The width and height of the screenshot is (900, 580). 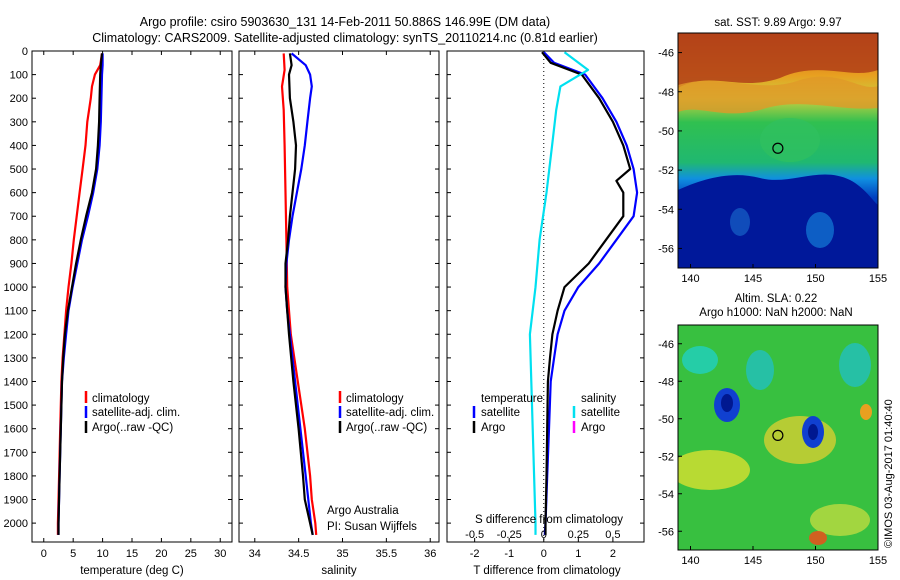 What do you see at coordinates (778, 95) in the screenshot?
I see `sst-orange-band` at bounding box center [778, 95].